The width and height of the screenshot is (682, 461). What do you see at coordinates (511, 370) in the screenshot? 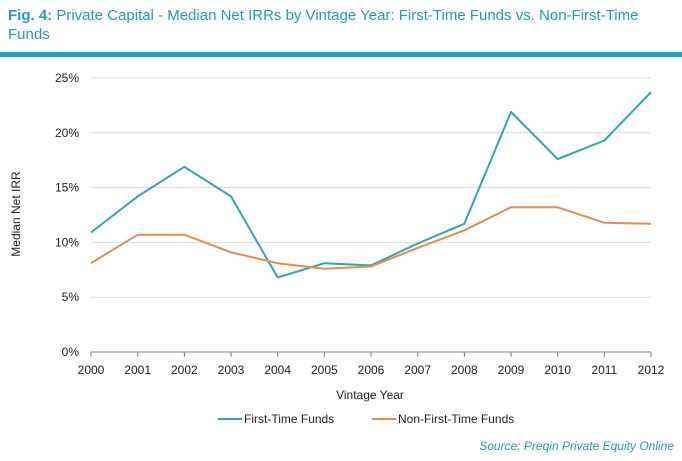
I see `x-tick-label: 2009` at bounding box center [511, 370].